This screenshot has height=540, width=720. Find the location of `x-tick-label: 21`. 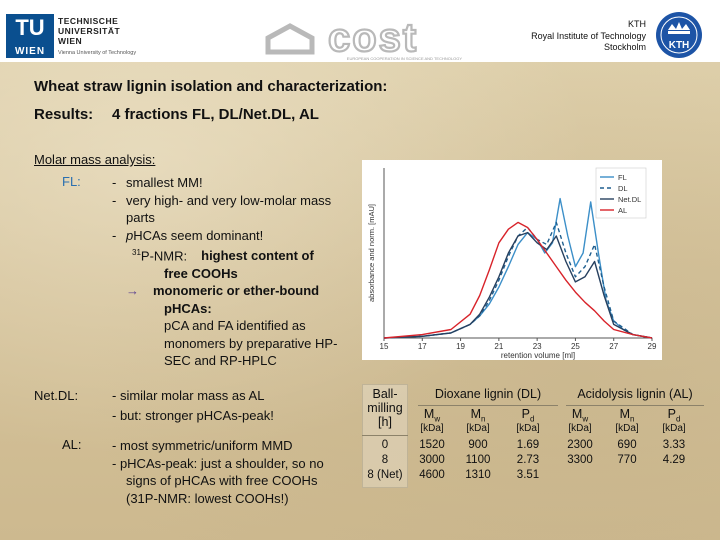

x-tick-label: 21 is located at coordinates (498, 346).